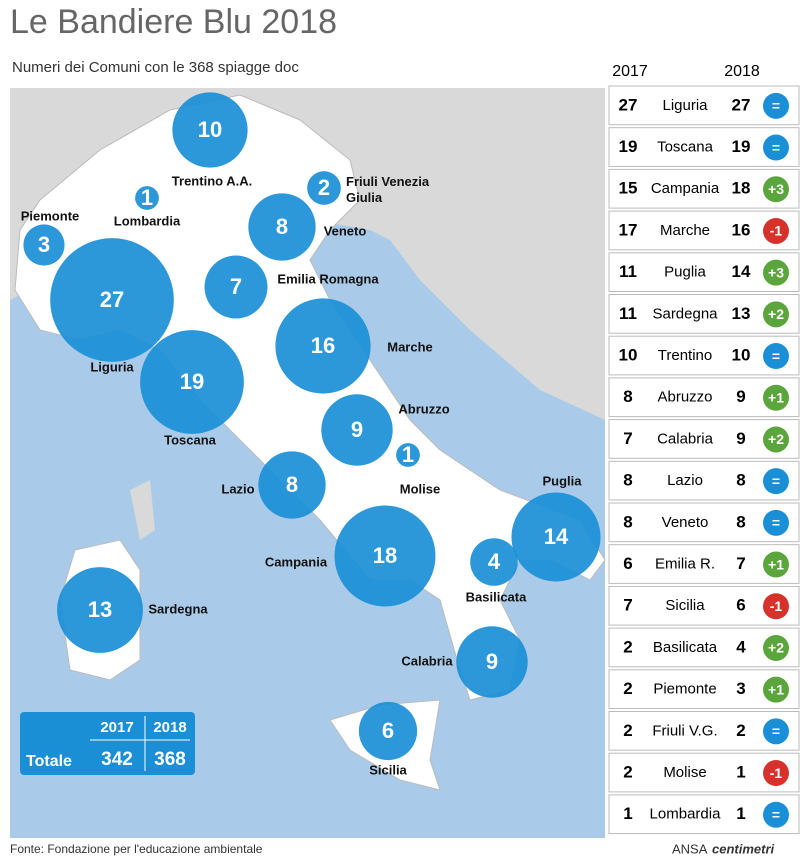  I want to click on bubble-value: 16, so click(323, 345).